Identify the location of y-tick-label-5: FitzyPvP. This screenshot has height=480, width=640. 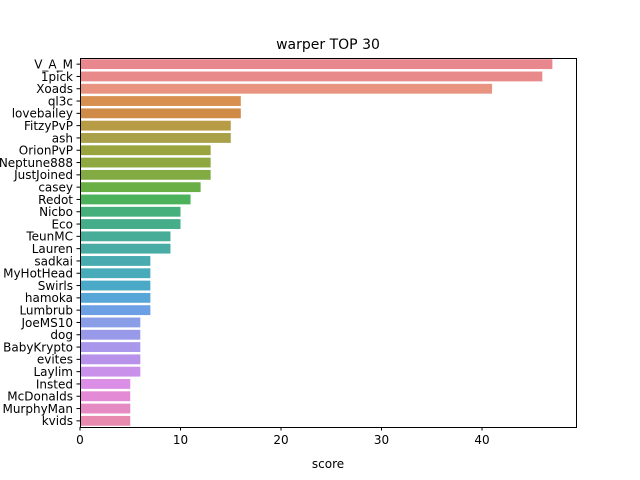
(48, 126).